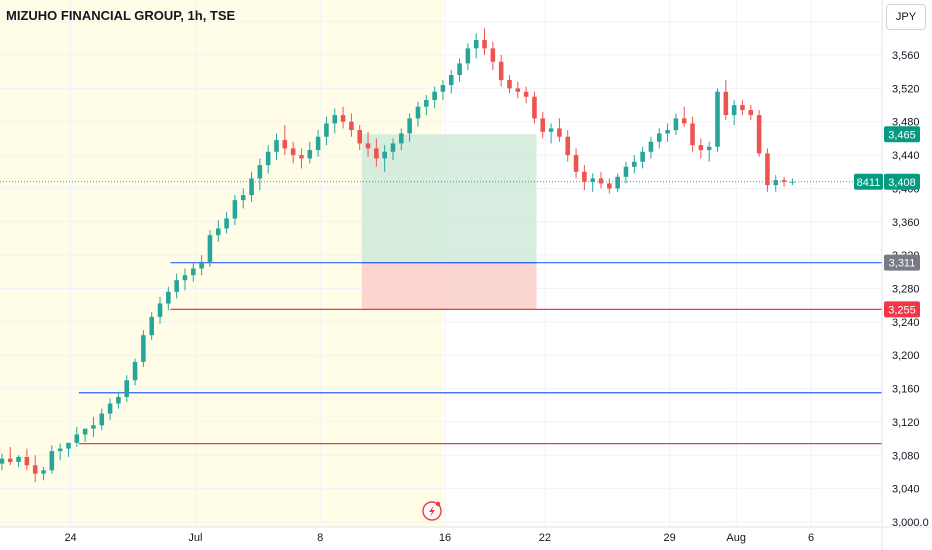 The height and width of the screenshot is (550, 932). Describe the element at coordinates (869, 183) in the screenshot. I see `countdown-label: 8411` at that location.